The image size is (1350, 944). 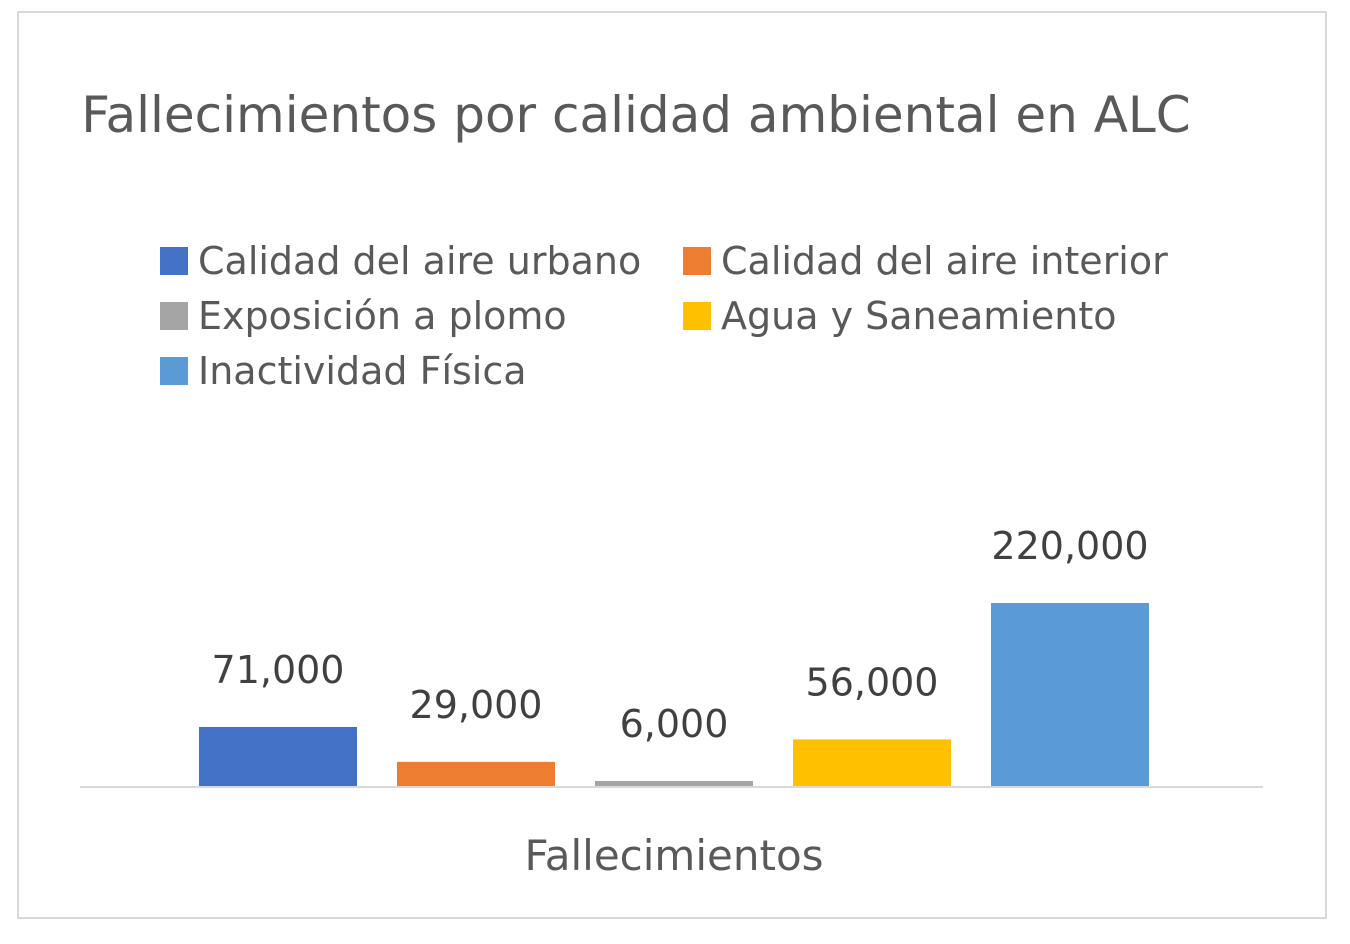 What do you see at coordinates (174, 316) in the screenshot?
I see `legend-swatch-plomo` at bounding box center [174, 316].